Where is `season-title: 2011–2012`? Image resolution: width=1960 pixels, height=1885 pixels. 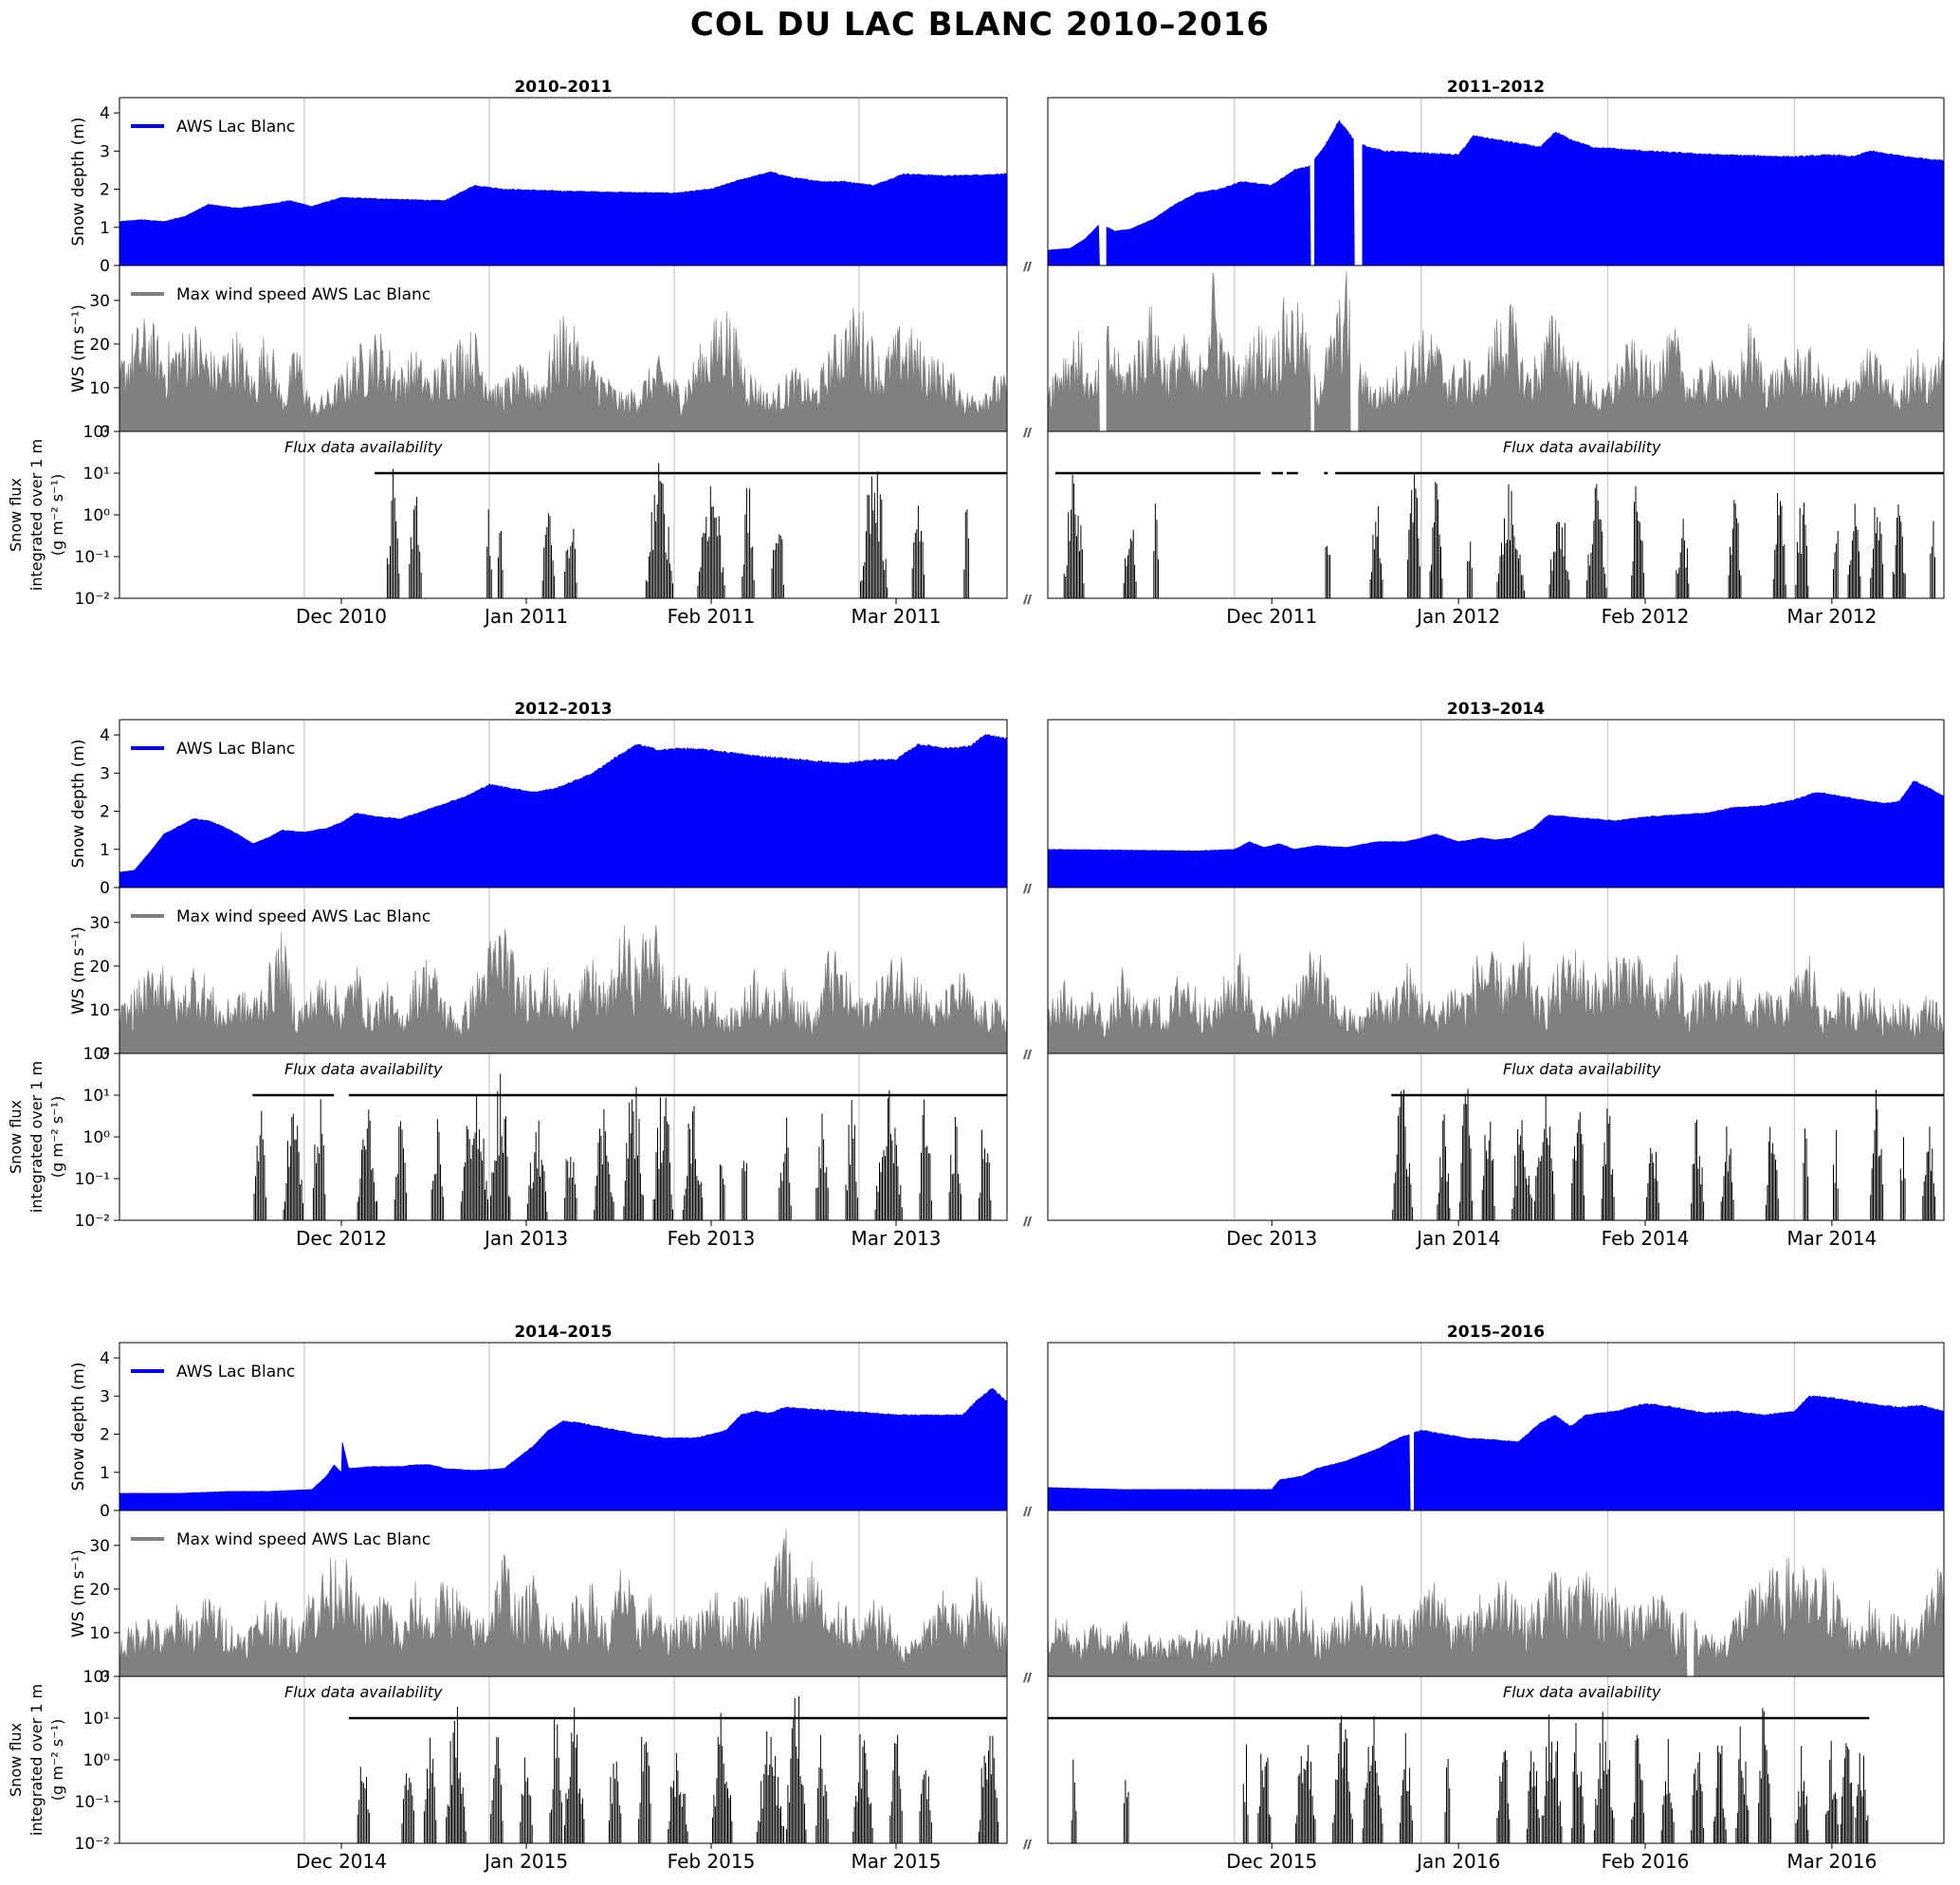
season-title: 2011–2012 is located at coordinates (1496, 87).